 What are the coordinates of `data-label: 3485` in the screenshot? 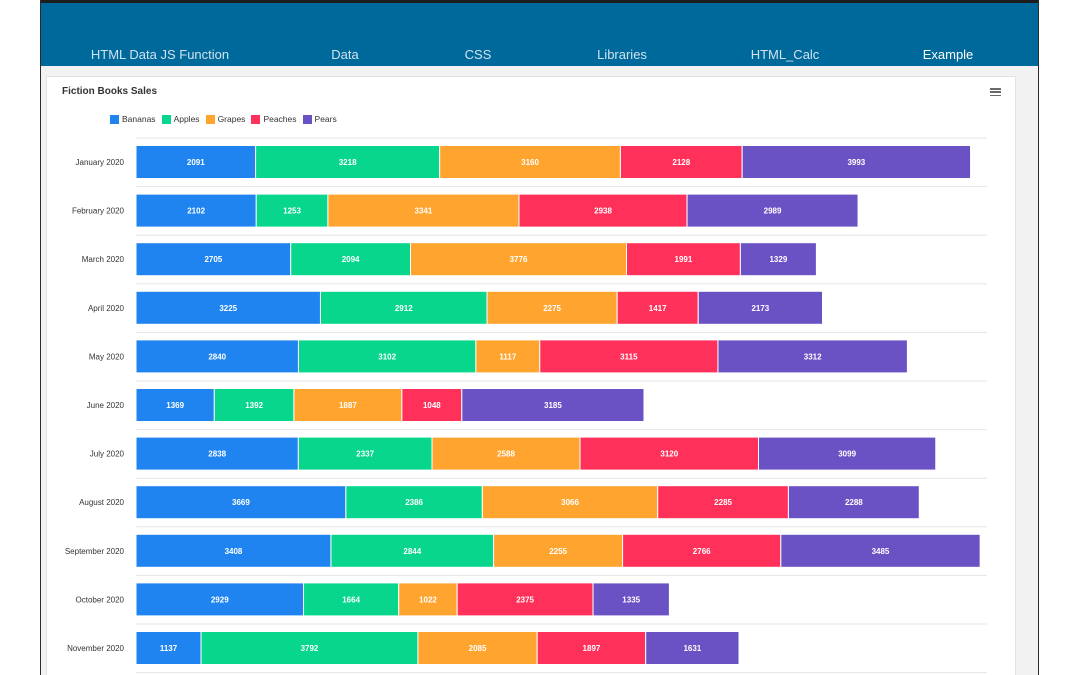 It's located at (881, 551).